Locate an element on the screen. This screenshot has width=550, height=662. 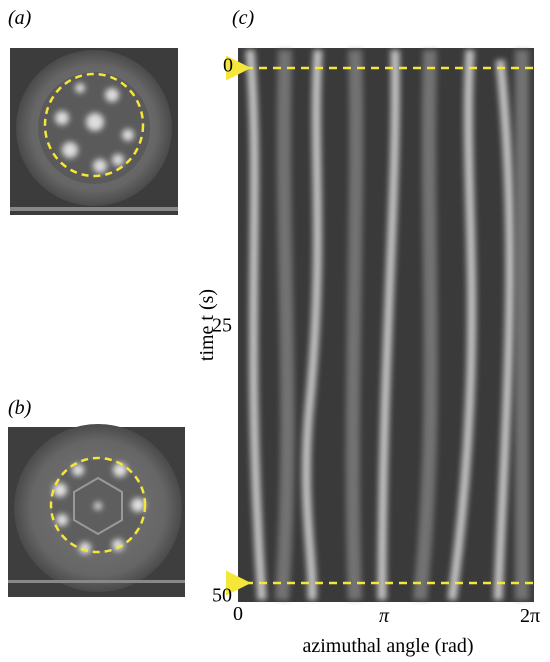
x-tick-label: π is located at coordinates (384, 616).